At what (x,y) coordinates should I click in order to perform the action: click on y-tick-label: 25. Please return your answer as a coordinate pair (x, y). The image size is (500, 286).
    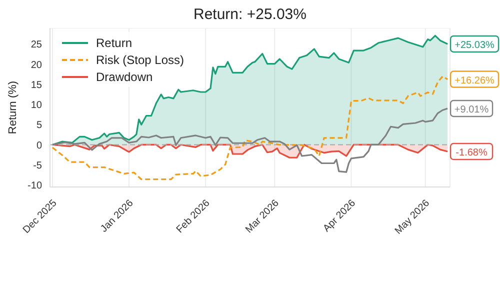
    Looking at the image, I should click on (36, 45).